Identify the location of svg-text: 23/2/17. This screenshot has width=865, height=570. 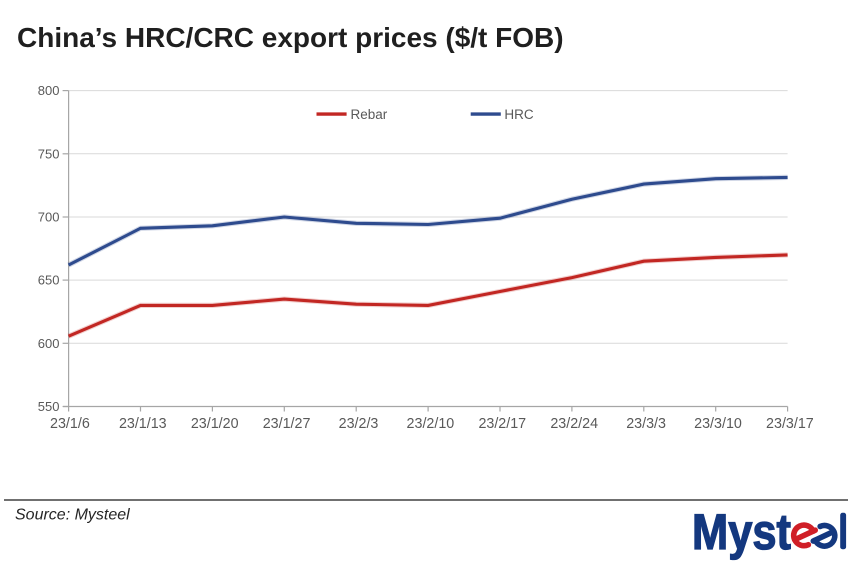
(502, 424).